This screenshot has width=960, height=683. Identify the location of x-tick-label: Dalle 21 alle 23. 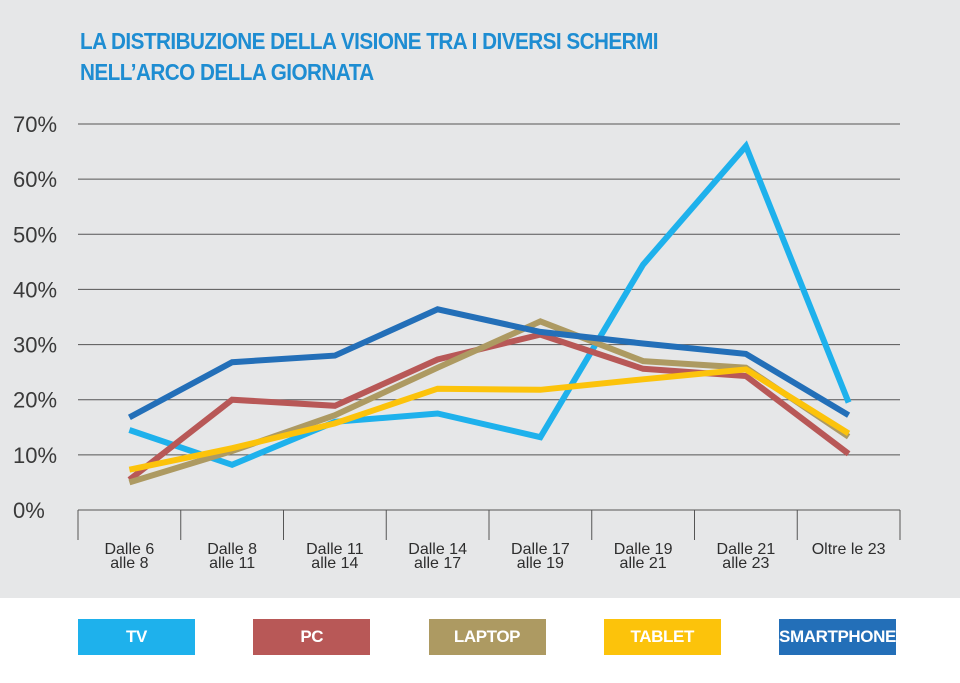
(746, 556).